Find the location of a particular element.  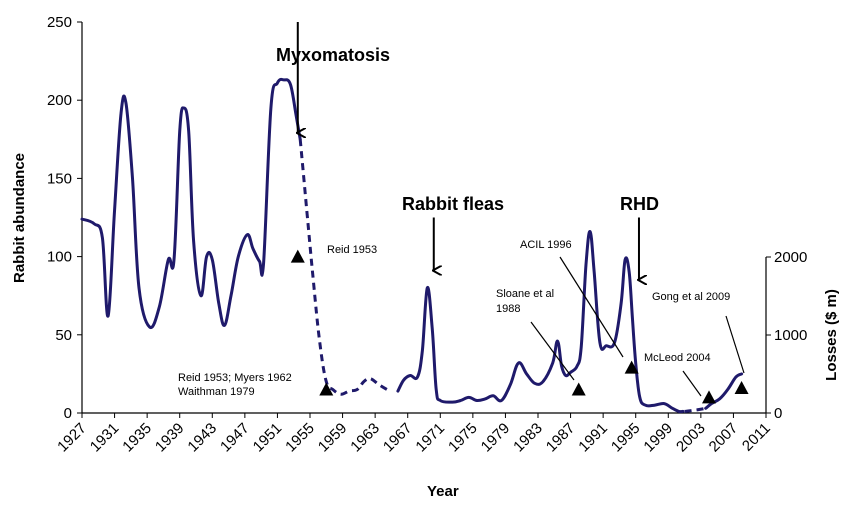

y-tick-label: 0 is located at coordinates (68, 413).